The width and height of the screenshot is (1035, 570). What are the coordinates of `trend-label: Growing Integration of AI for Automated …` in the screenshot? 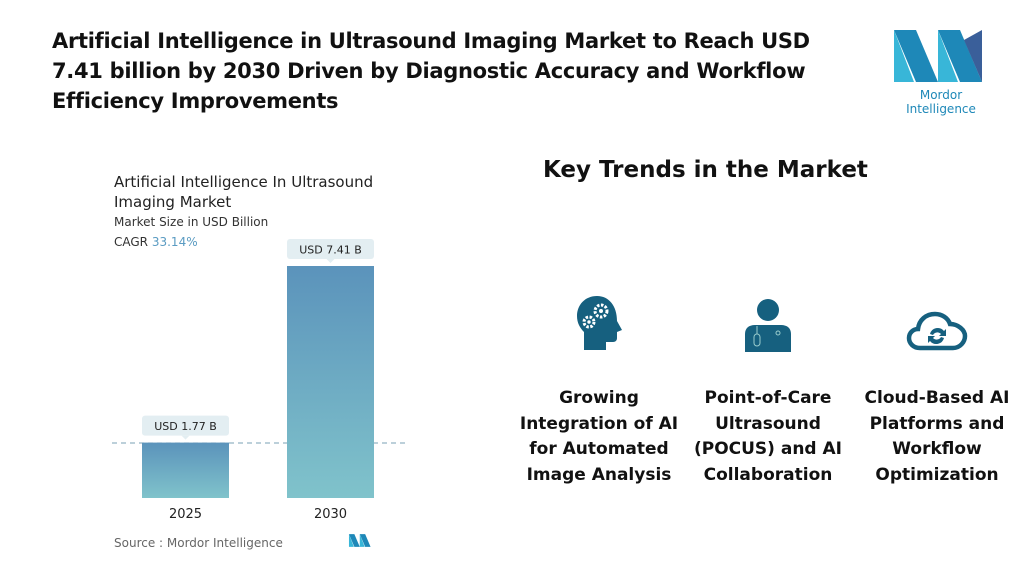 It's located at (599, 436).